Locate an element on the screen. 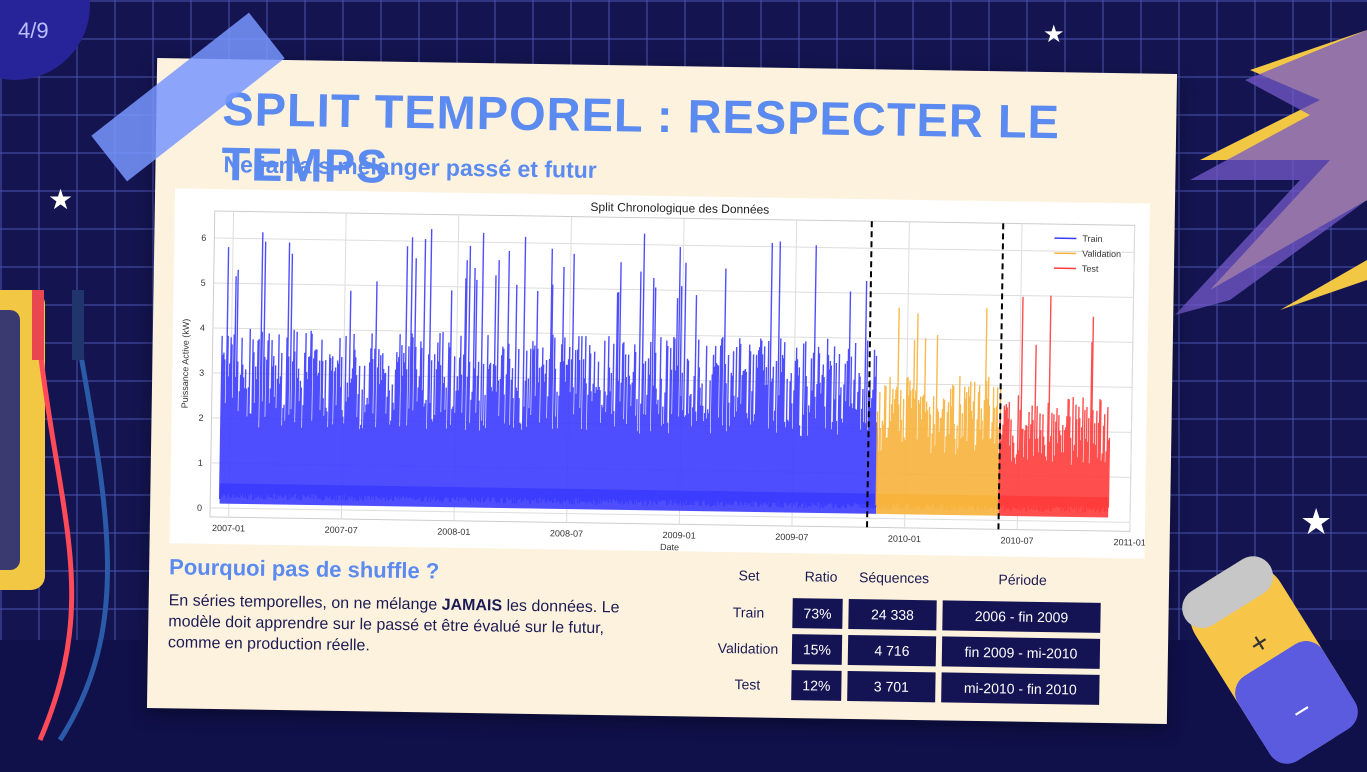 This screenshot has height=772, width=1367. ratio-validation: 15% is located at coordinates (817, 649).